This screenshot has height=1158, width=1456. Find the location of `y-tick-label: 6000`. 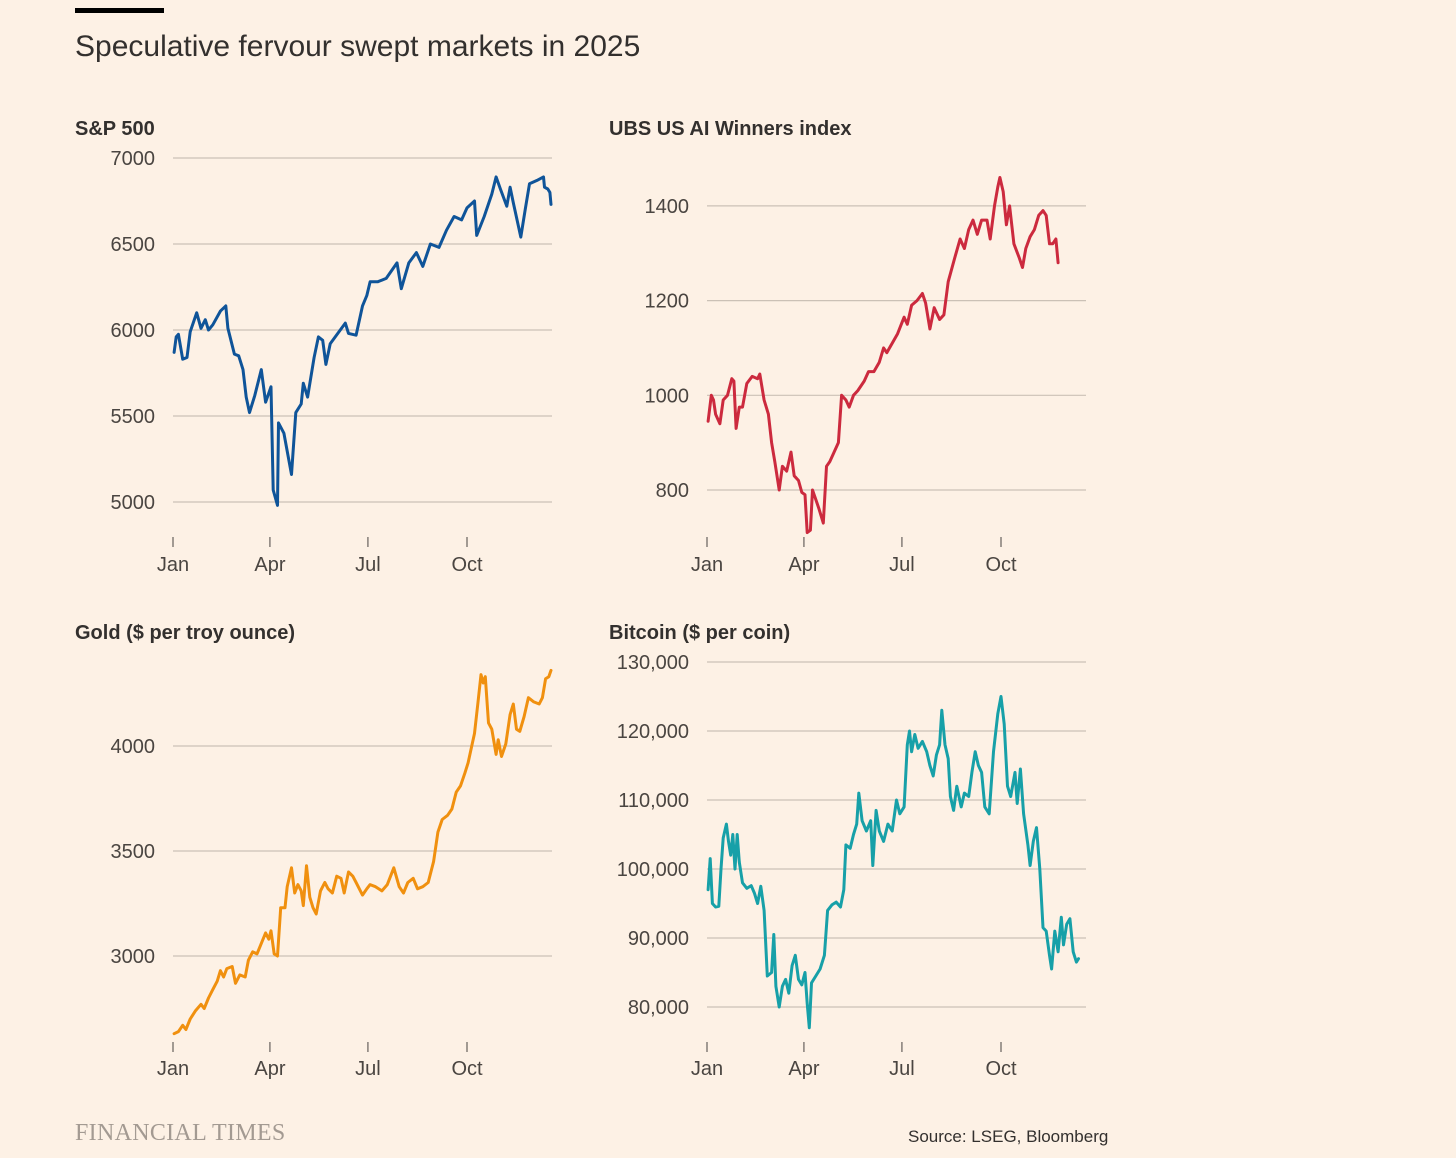

y-tick-label: 6000 is located at coordinates (133, 331).